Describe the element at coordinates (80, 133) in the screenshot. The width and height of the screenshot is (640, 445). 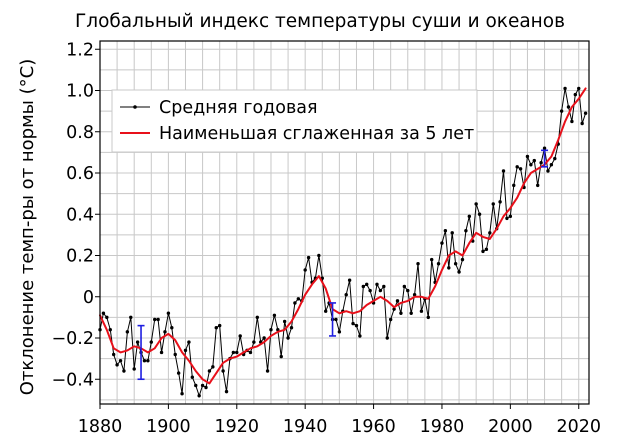
I see `y-tick-label: 0.8` at that location.